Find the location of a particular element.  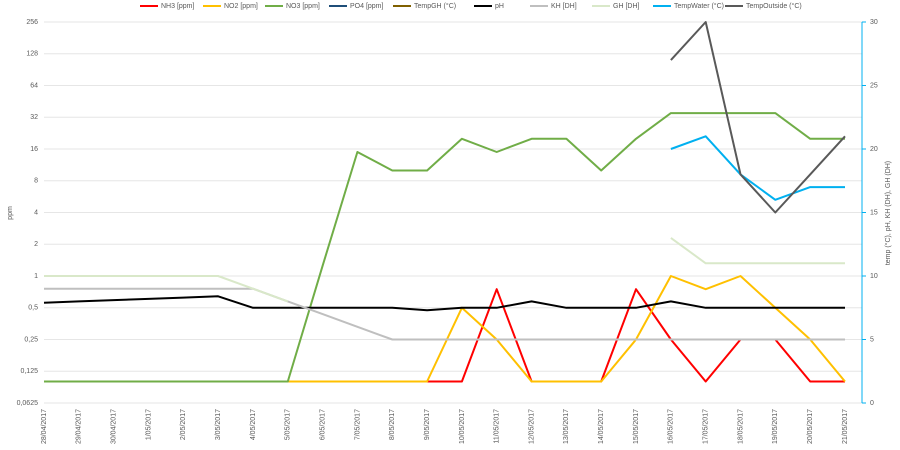

x-tick-label: 18/05/2017 is located at coordinates (740, 426).